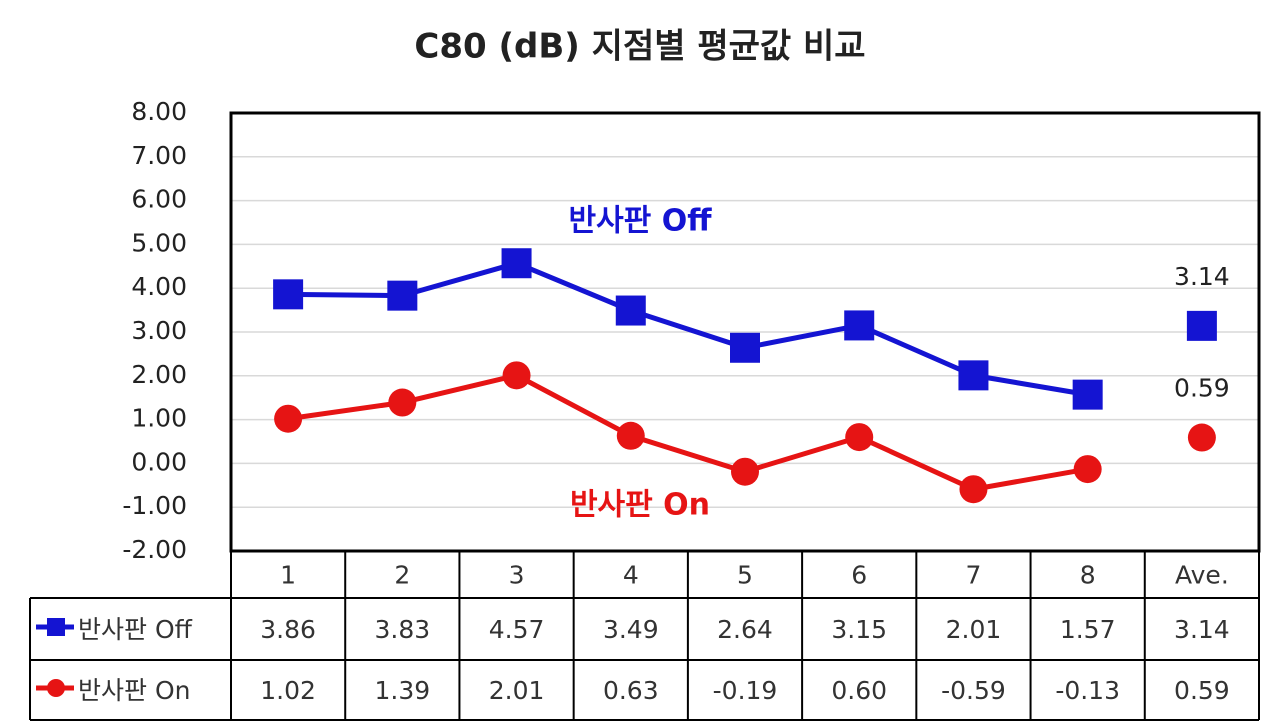 The image size is (1280, 728). What do you see at coordinates (631, 575) in the screenshot?
I see `x-tick-label: 4` at bounding box center [631, 575].